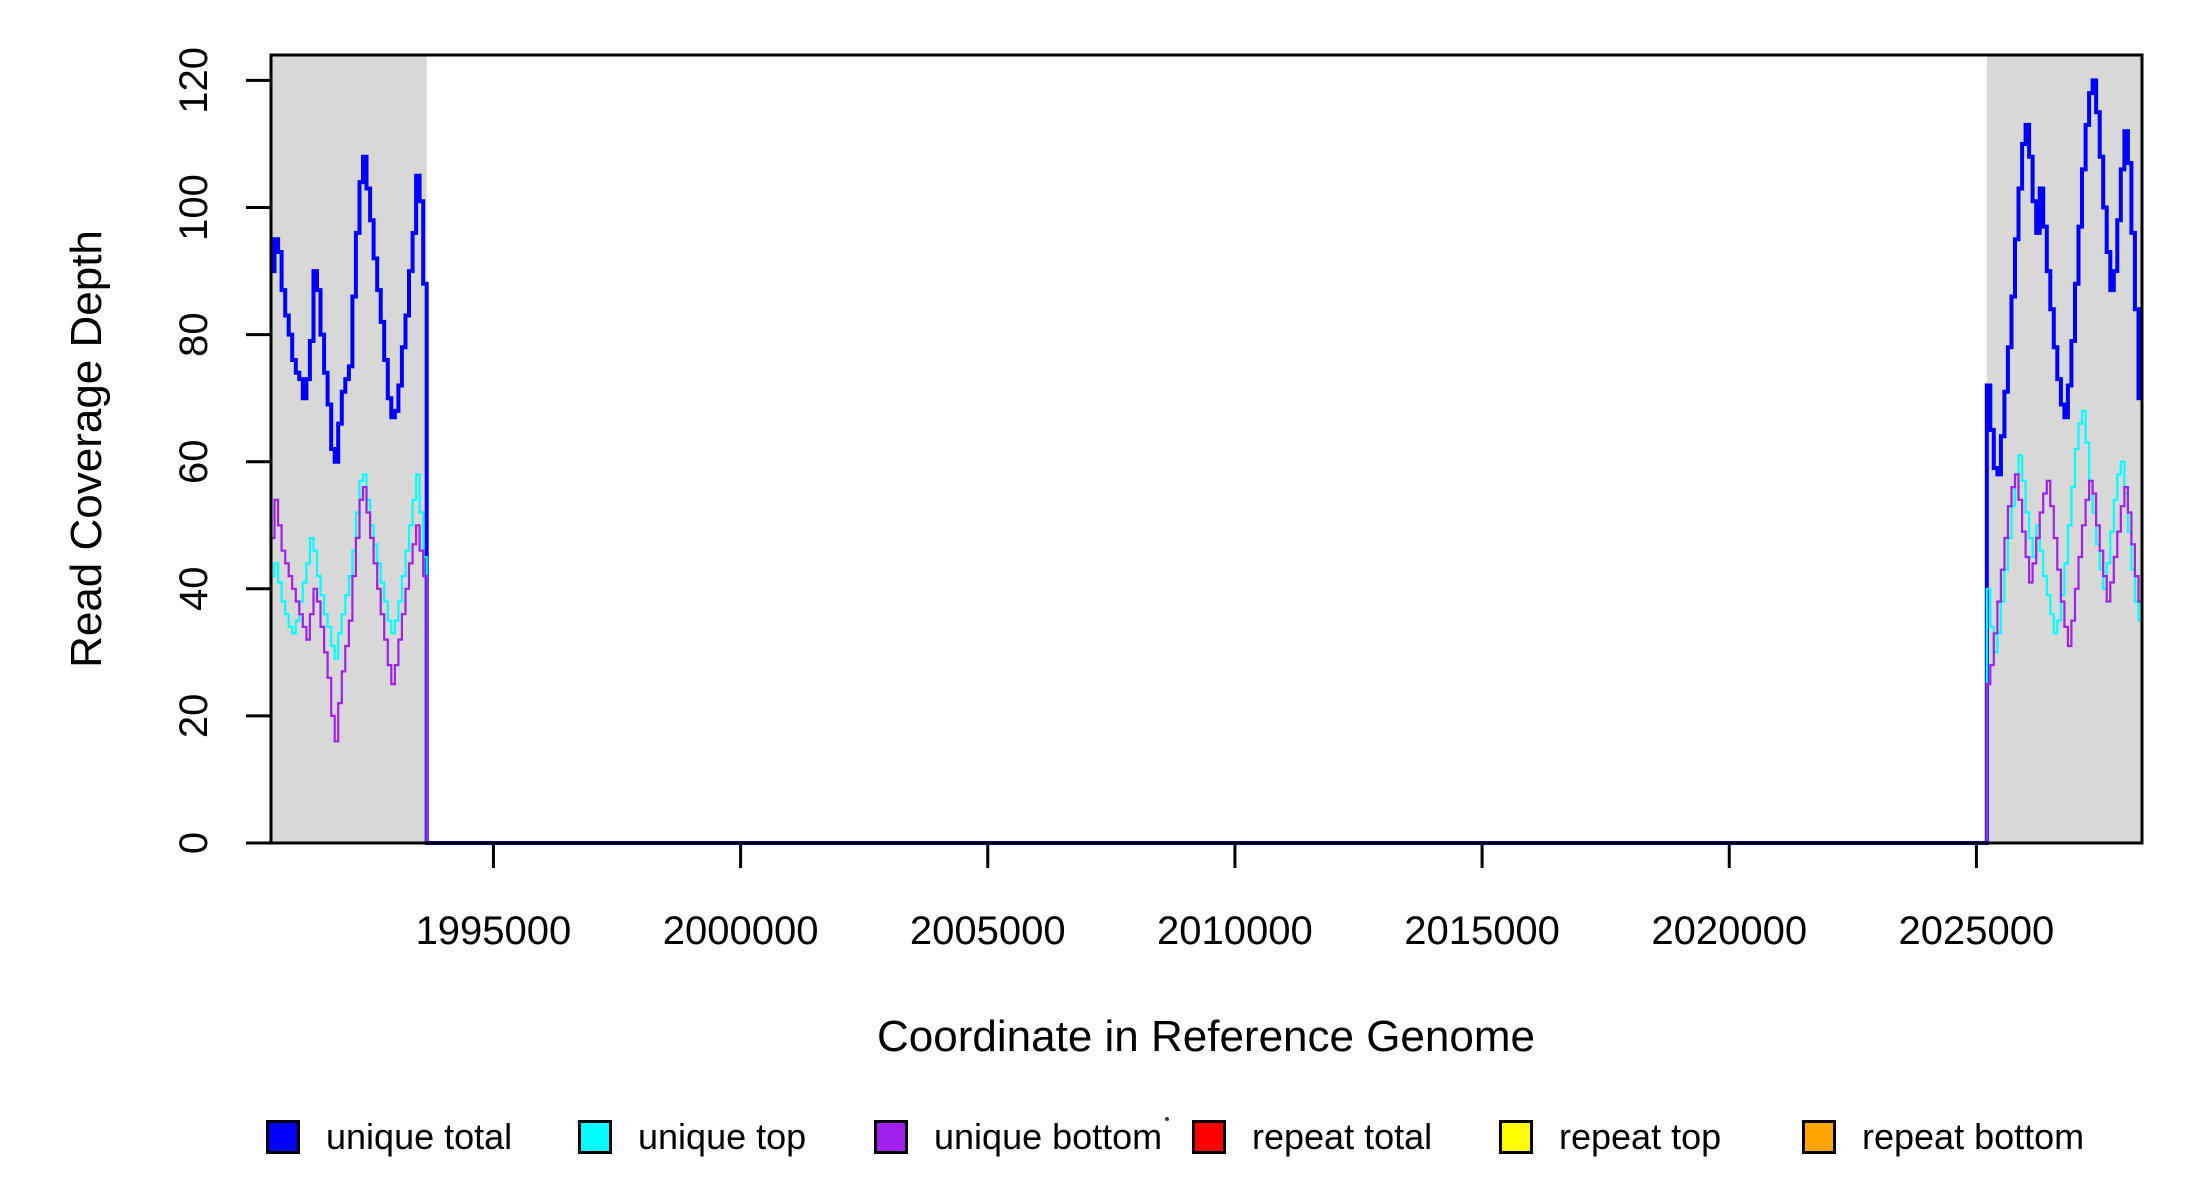 The image size is (2200, 1200). Describe the element at coordinates (194, 843) in the screenshot. I see `y-tick-label: 0` at that location.